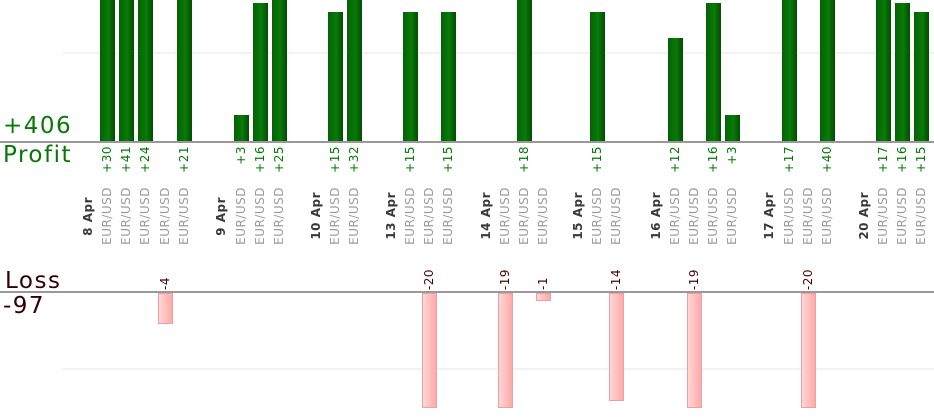 The height and width of the screenshot is (420, 934). Describe the element at coordinates (578, 216) in the screenshot. I see `date-label-slot: 15 Apr` at that location.